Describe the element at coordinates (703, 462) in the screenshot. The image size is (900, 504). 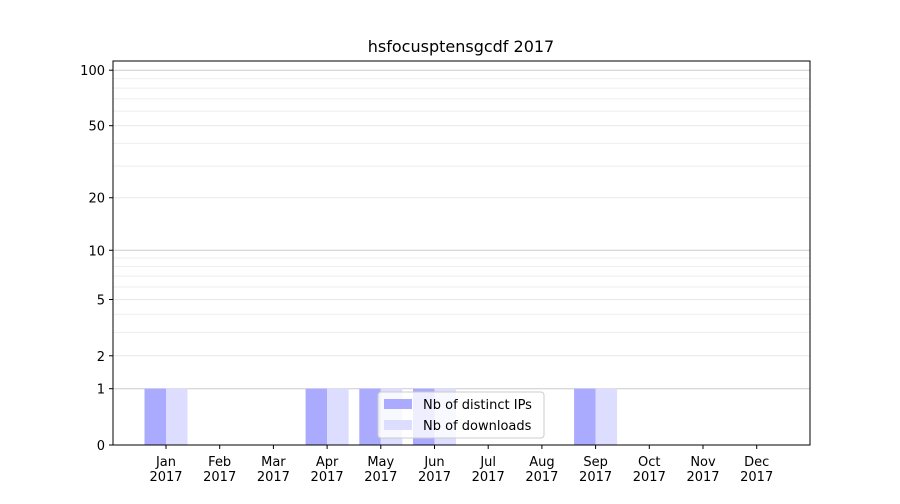
I see `x-tick-label: Nov` at that location.